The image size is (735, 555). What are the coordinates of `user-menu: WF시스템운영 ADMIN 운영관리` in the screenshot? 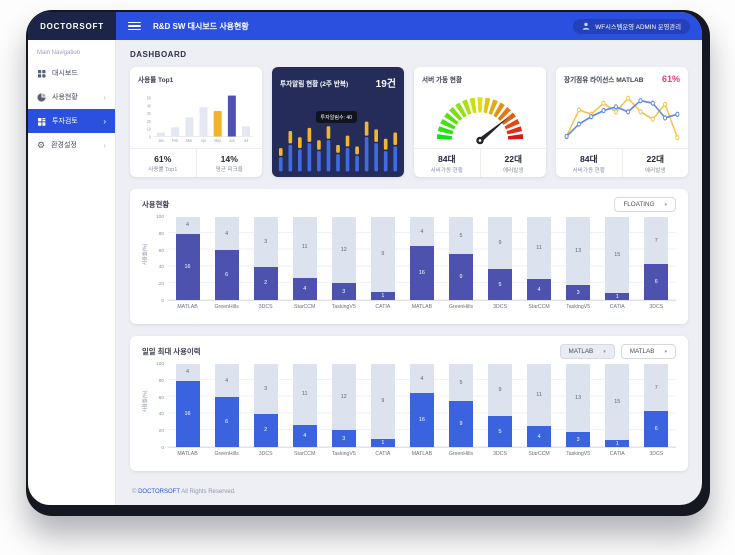 It's located at (631, 26).